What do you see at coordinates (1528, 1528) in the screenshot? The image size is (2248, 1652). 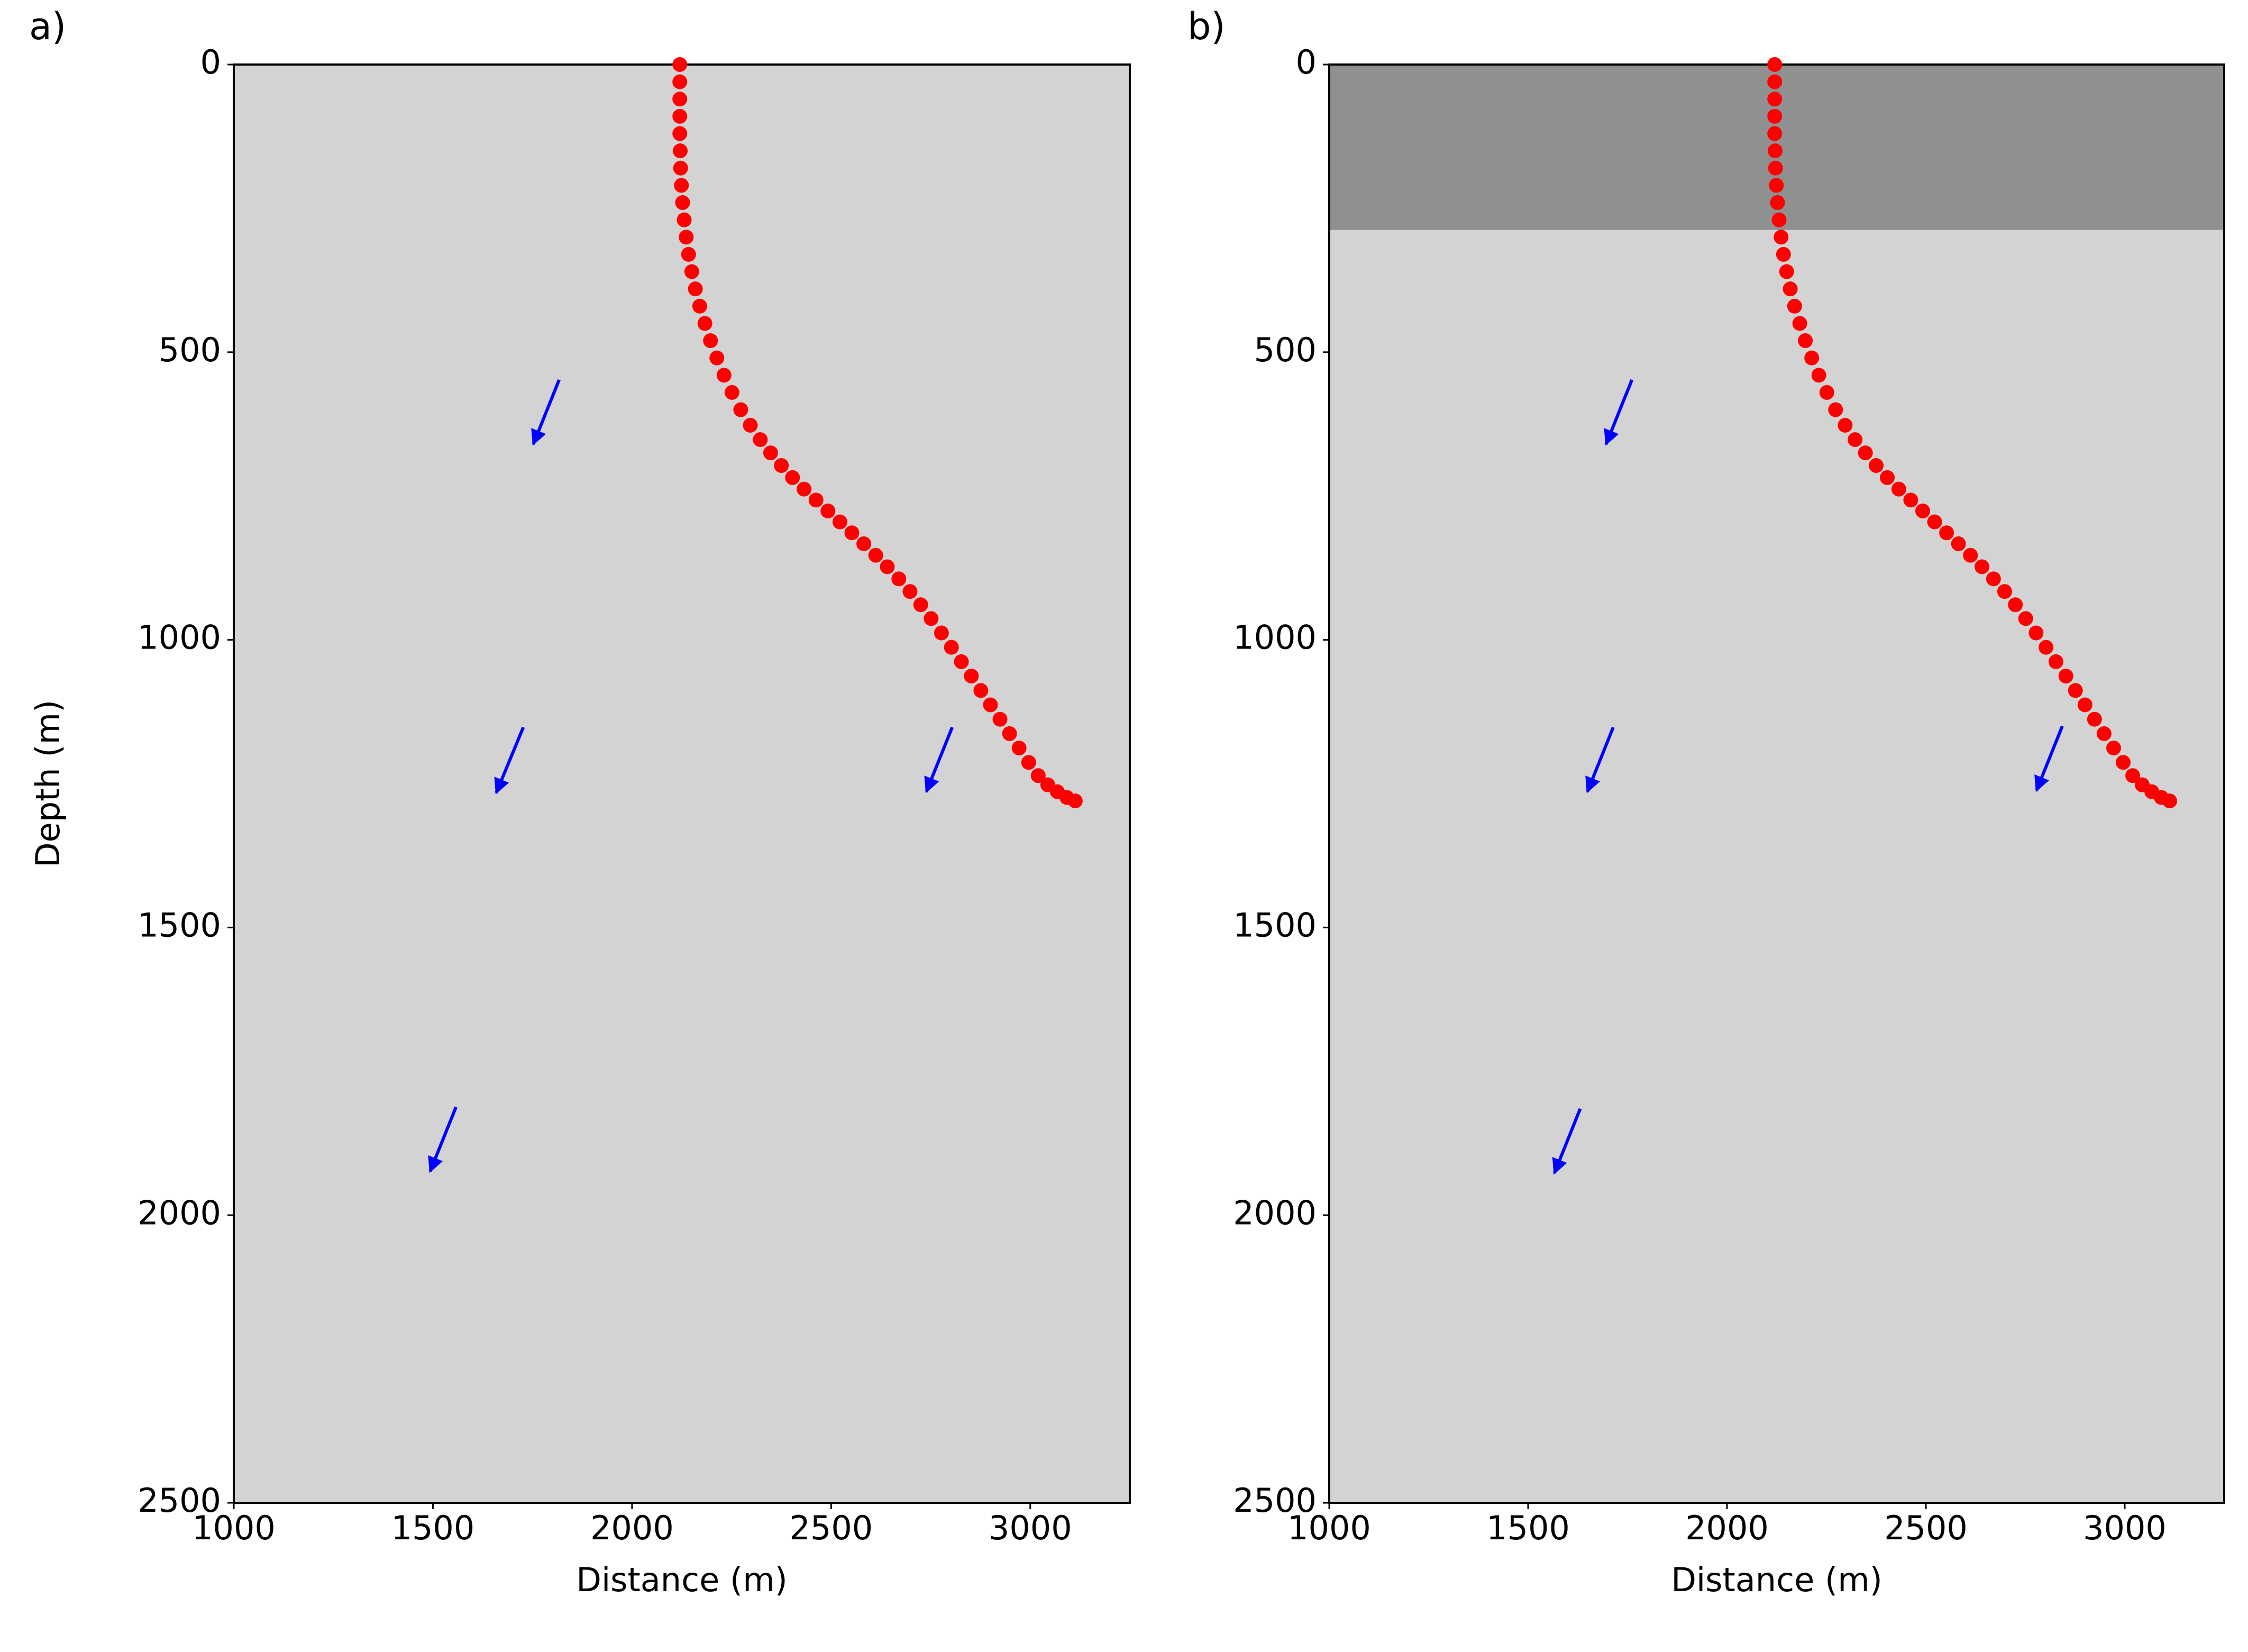 I see `x-tick-label: 1500` at bounding box center [1528, 1528].